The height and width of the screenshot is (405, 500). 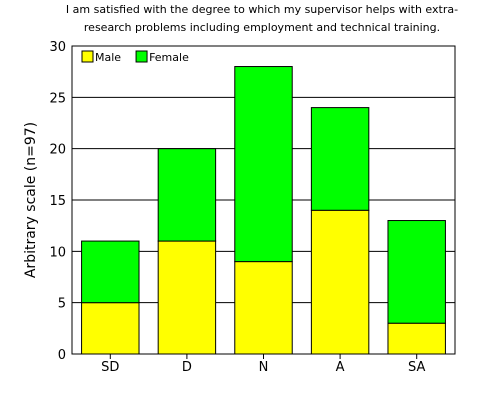 I want to click on y-tick-labels: 0 5 10 15 20 25 30, so click(x=57, y=201).